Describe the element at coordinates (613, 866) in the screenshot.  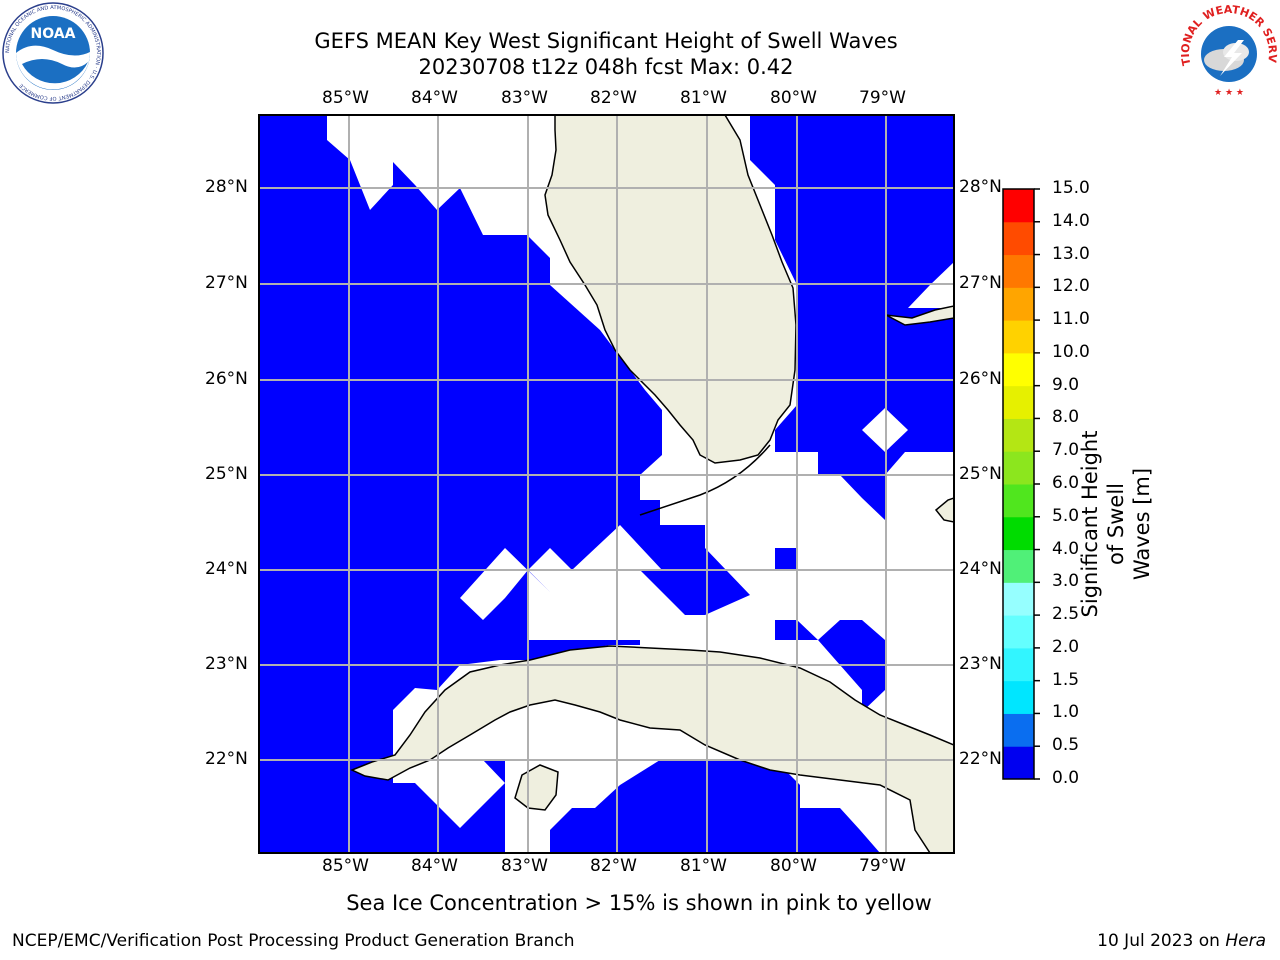
I see `lon-label-bottom-82w: 82°W` at that location.